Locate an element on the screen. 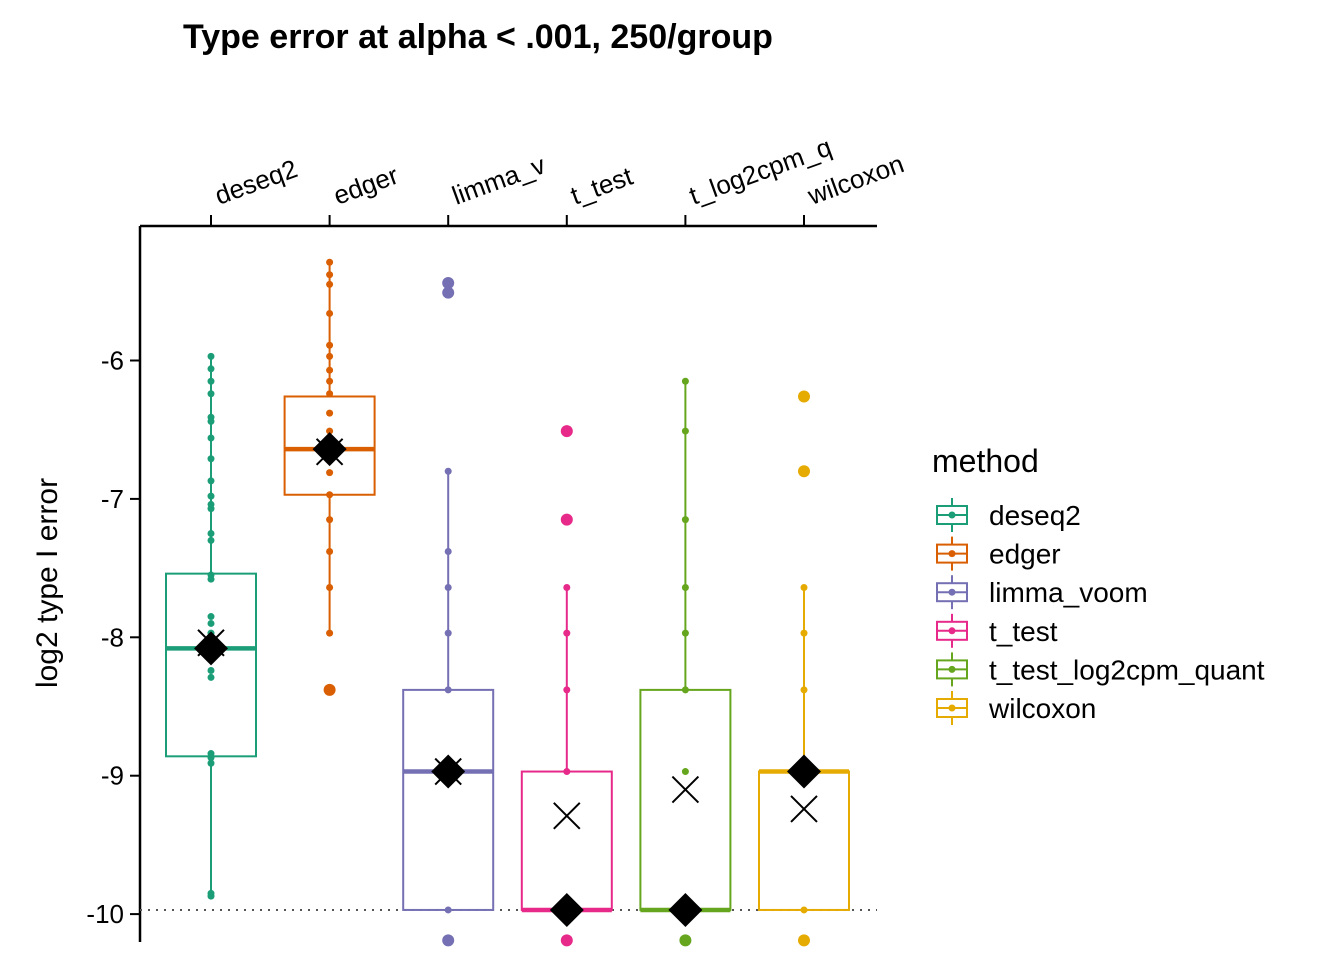 The height and width of the screenshot is (960, 1344). chart-title: Type error at alpha < .001, 250/group is located at coordinates (478, 37).